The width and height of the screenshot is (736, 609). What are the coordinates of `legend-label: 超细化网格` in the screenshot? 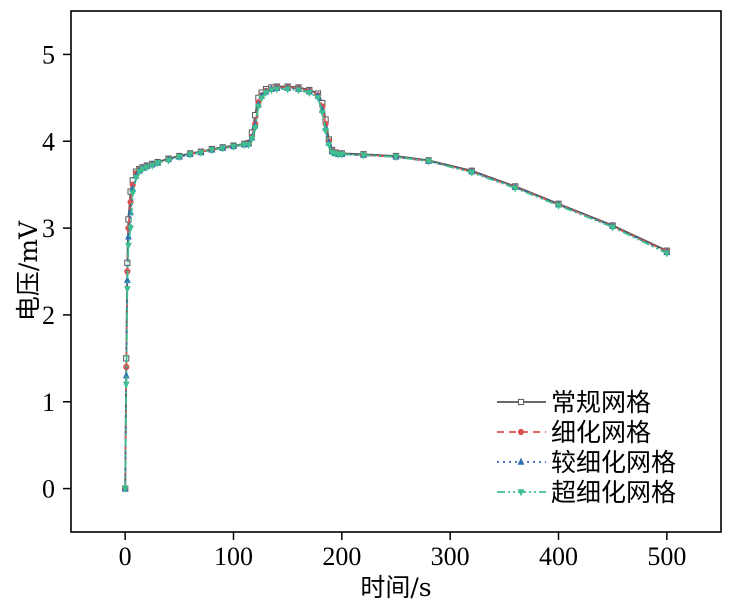 It's located at (613, 492).